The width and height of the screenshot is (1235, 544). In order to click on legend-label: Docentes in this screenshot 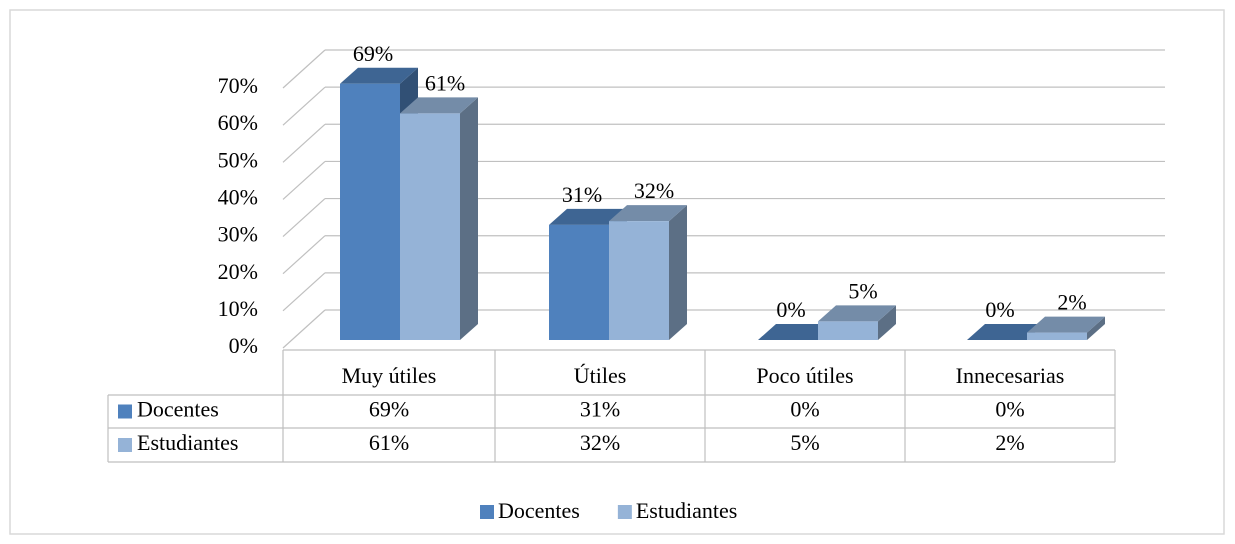, I will do `click(539, 510)`.